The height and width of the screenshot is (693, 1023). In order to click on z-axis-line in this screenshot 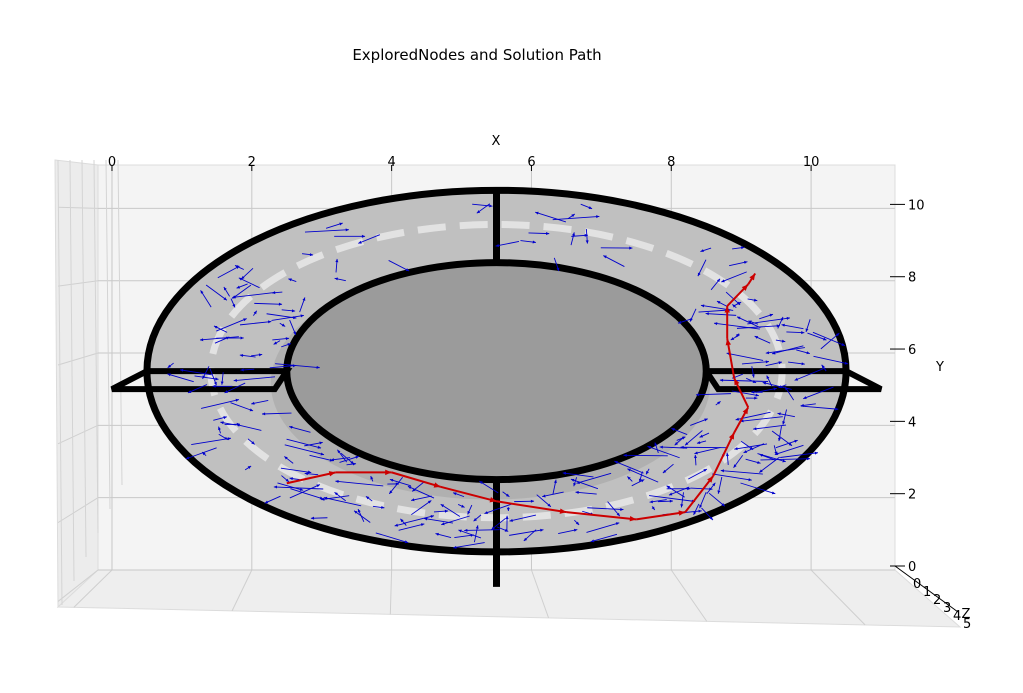, I will do `click(926, 589)`.